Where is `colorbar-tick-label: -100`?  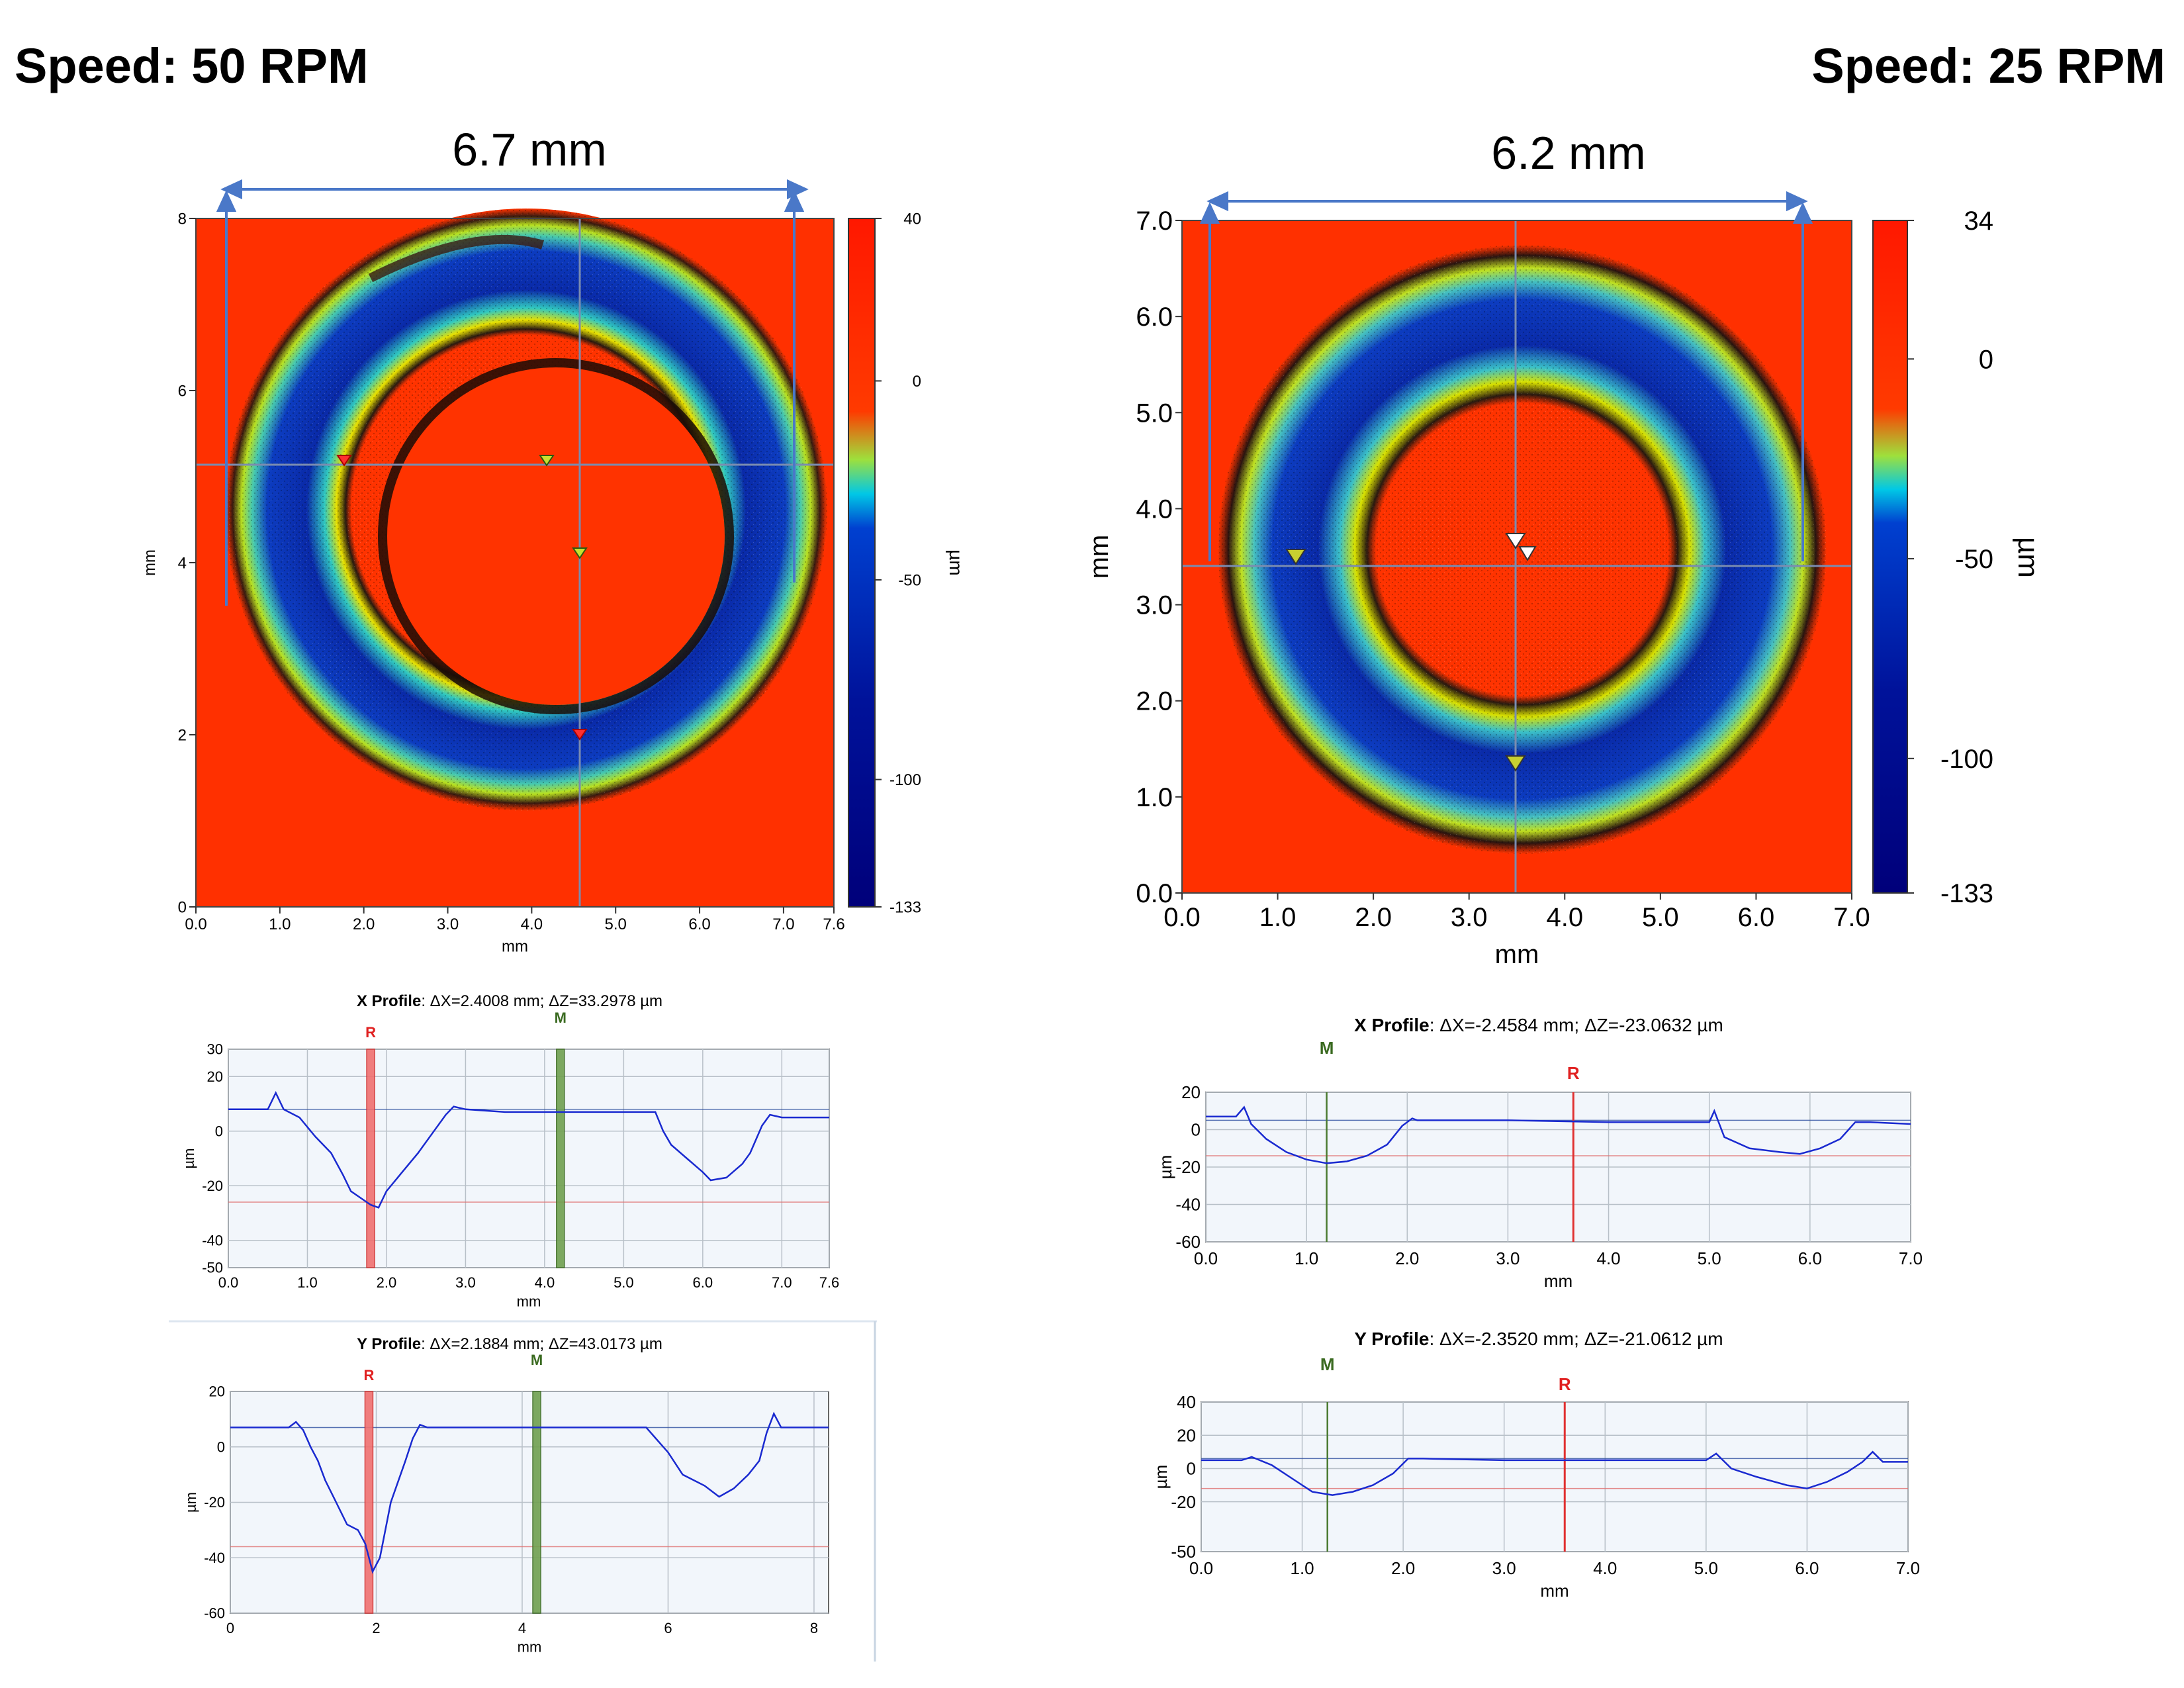
colorbar-tick-label: -100 is located at coordinates (1966, 759).